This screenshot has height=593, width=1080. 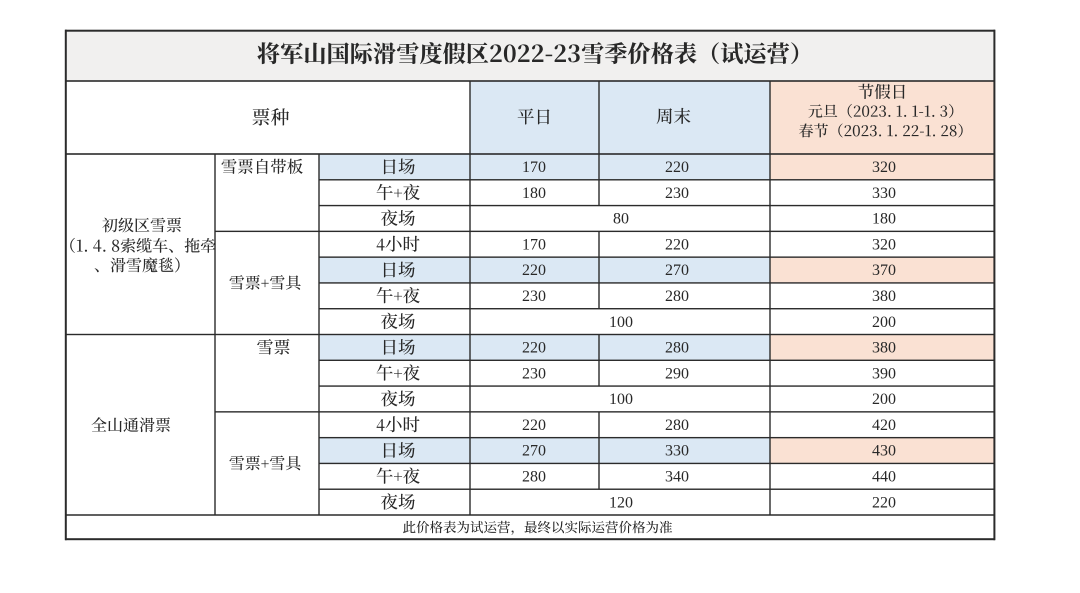 What do you see at coordinates (884, 270) in the screenshot?
I see `svg-text: 370` at bounding box center [884, 270].